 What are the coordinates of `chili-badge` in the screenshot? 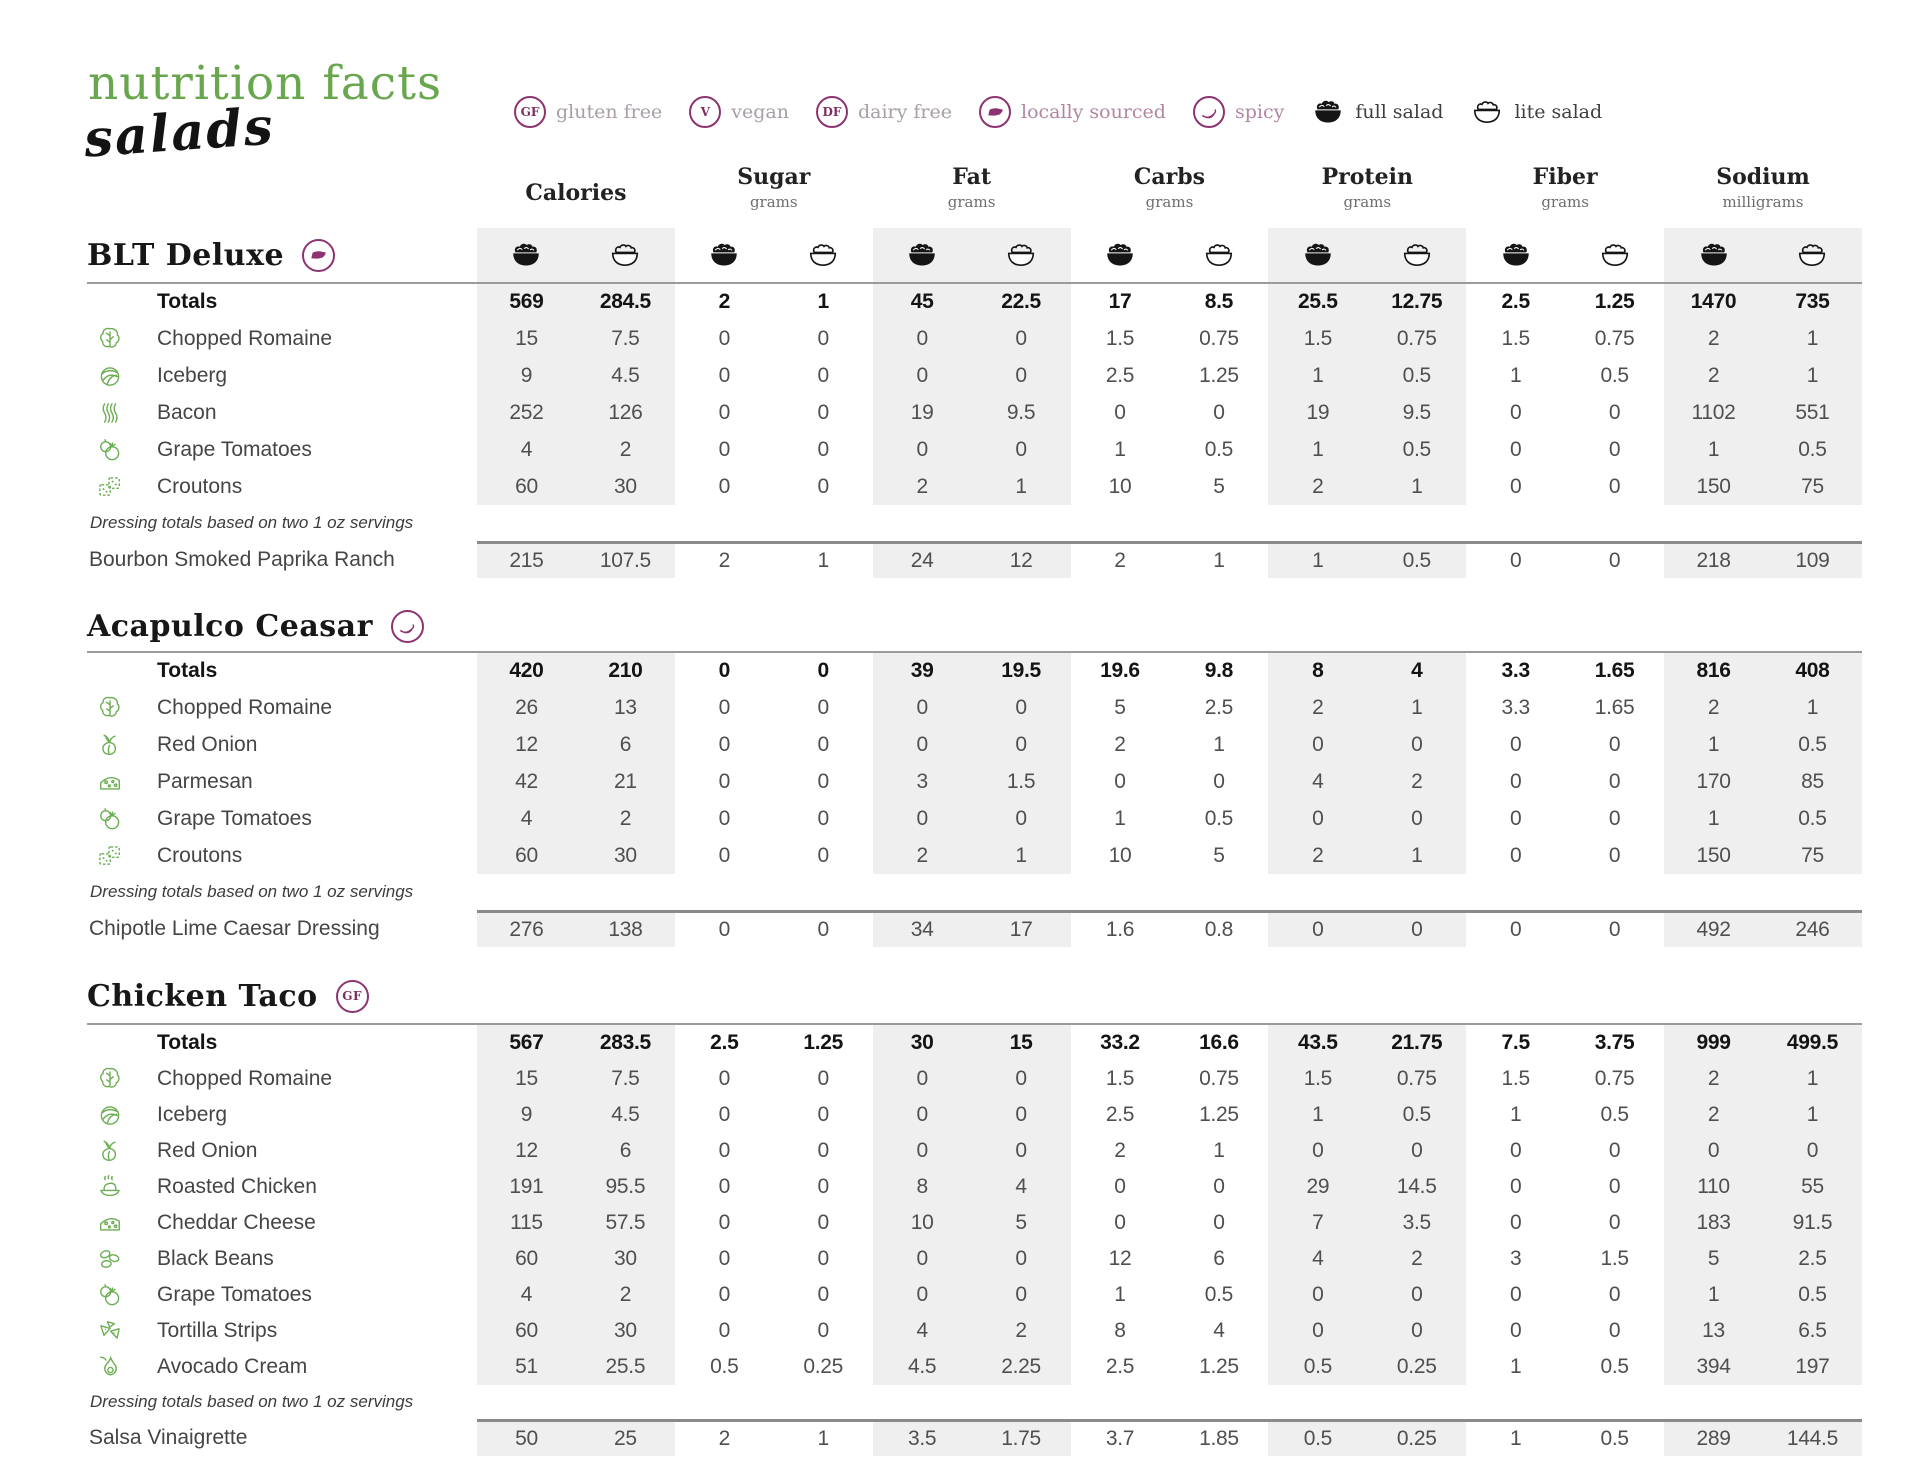 It's located at (1208, 112).